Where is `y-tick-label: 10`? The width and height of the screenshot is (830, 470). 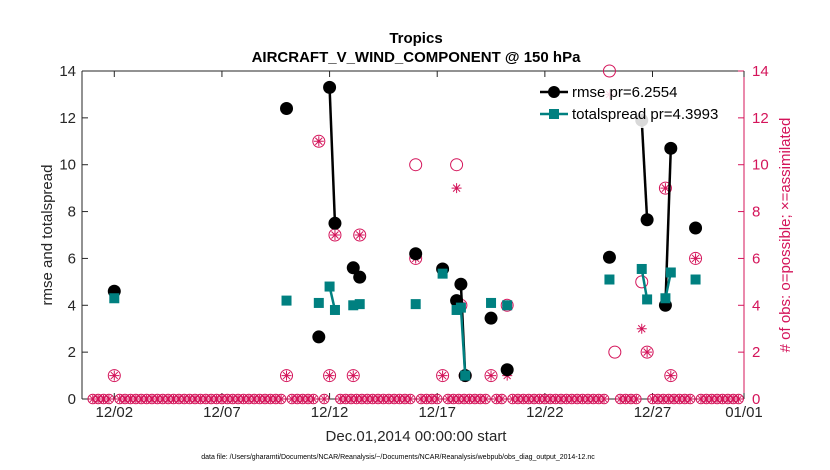 y-tick-label: 10 is located at coordinates (67, 165).